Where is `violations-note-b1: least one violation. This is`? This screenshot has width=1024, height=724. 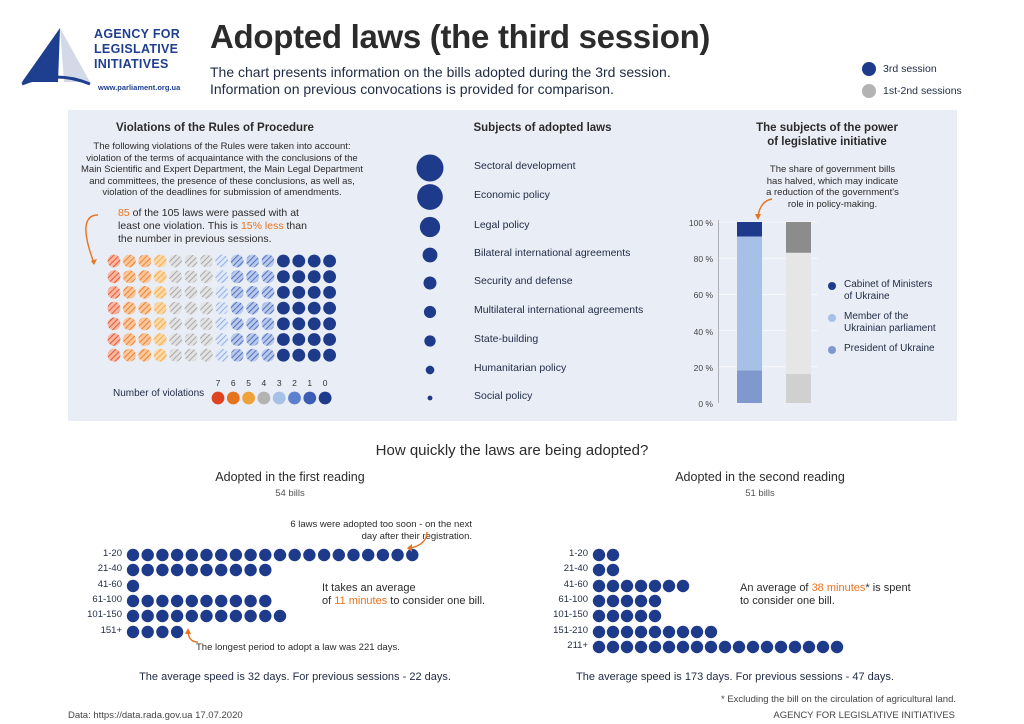
violations-note-b1: least one violation. This is is located at coordinates (179, 226).